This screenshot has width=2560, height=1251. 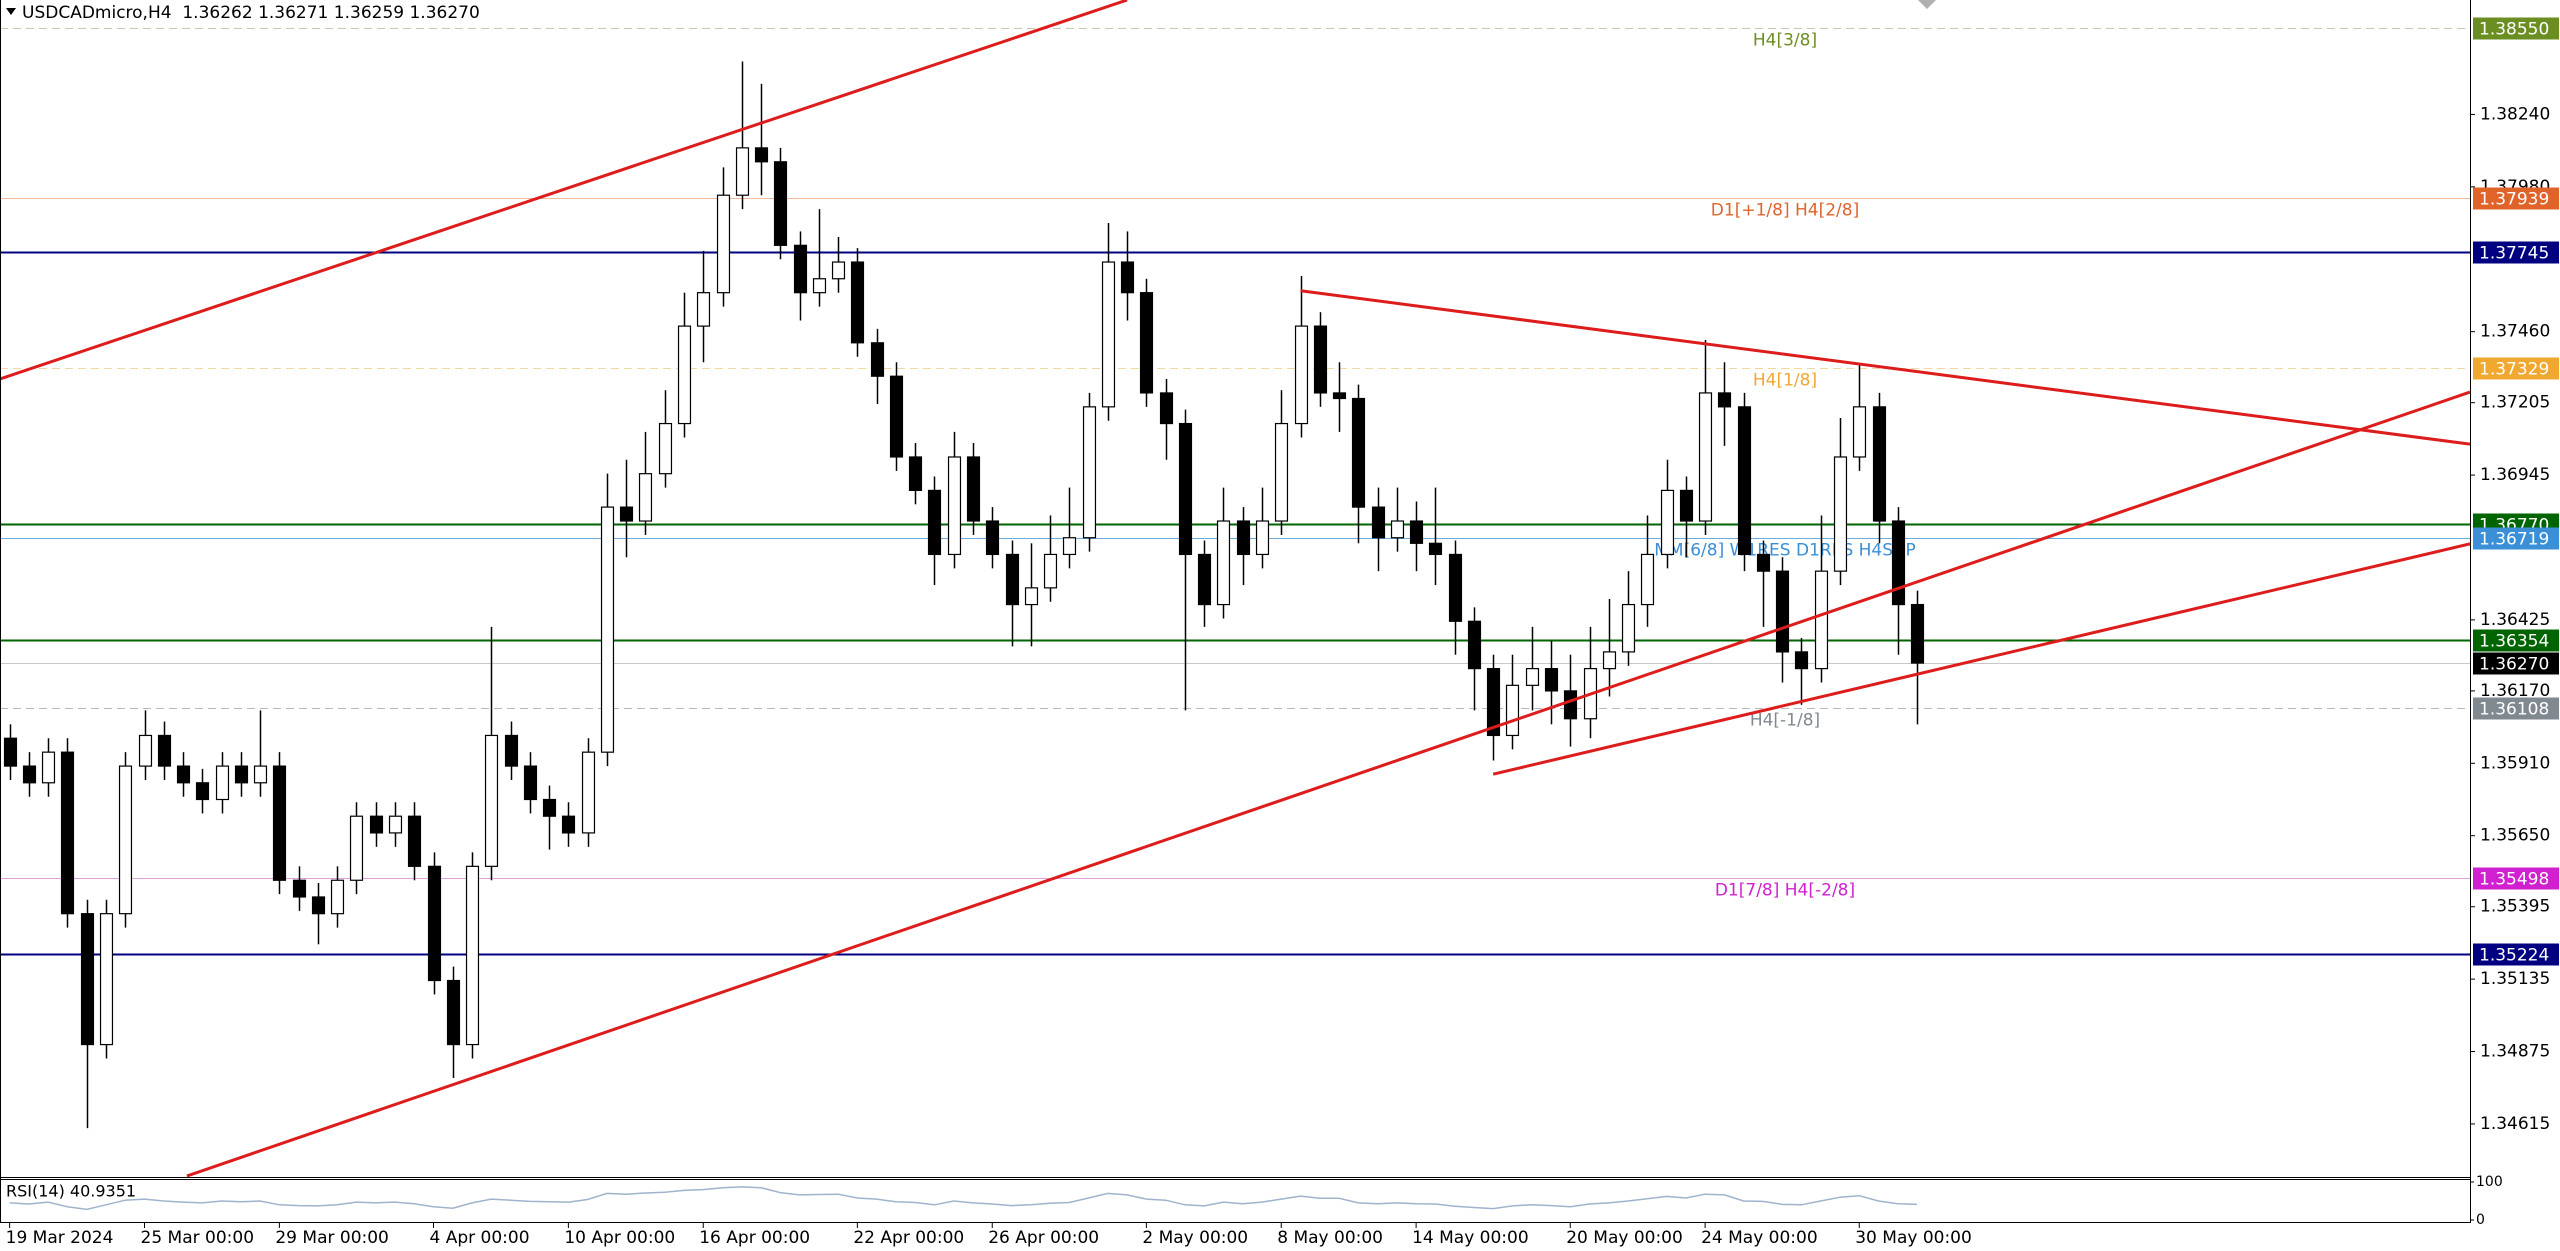 I want to click on x-tick-label: 26 Apr 00:00, so click(x=1043, y=1238).